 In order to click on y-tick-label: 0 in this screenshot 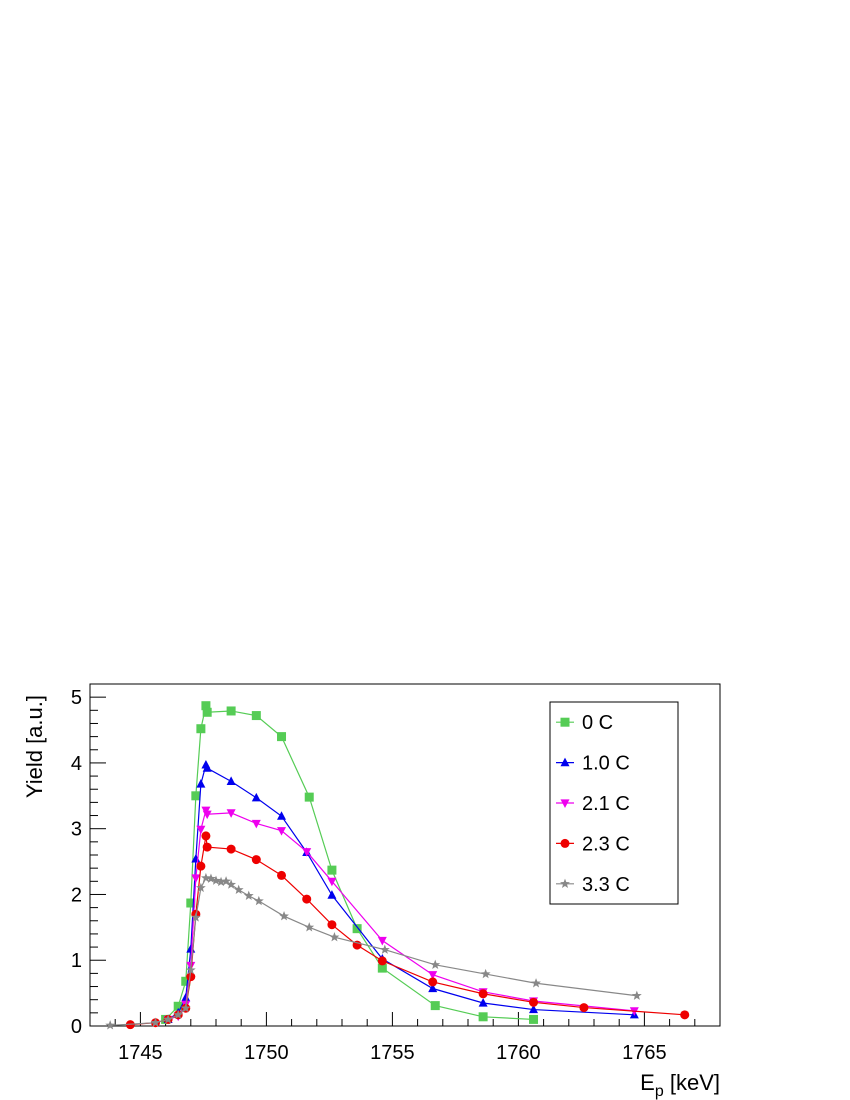, I will do `click(76, 1027)`.